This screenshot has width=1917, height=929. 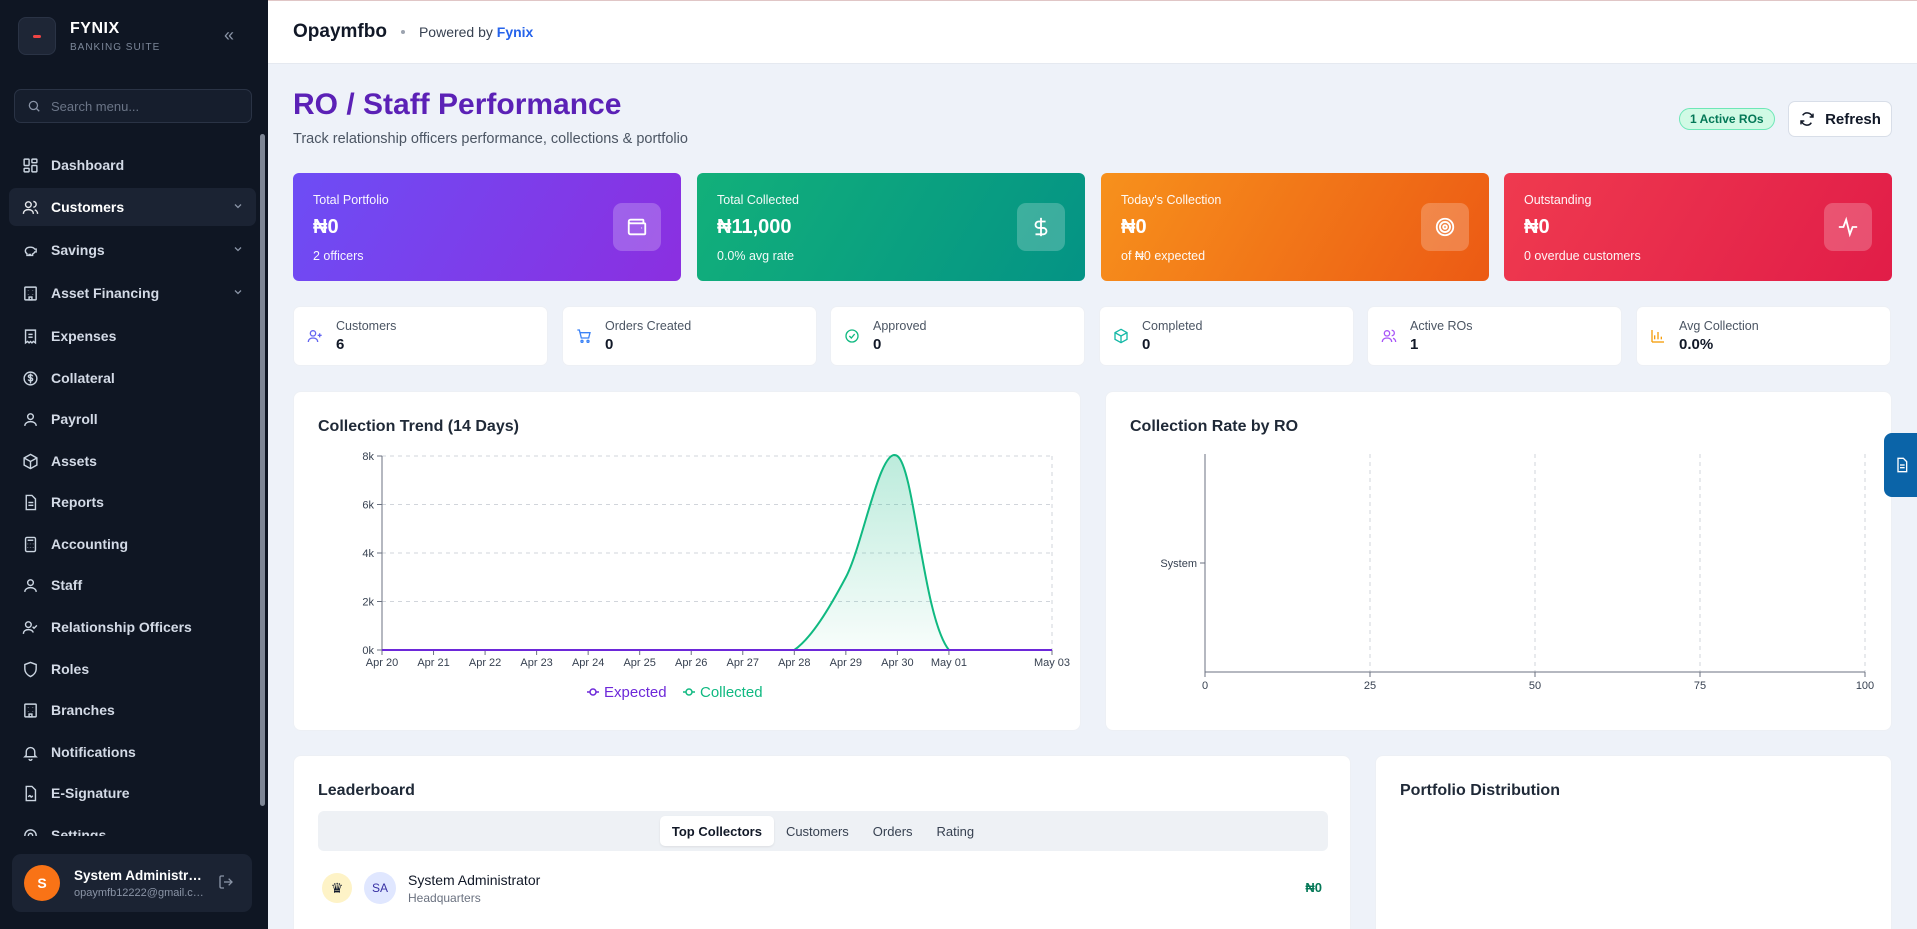 What do you see at coordinates (132, 461) in the screenshot?
I see `sidebar-item-assets: Assets` at bounding box center [132, 461].